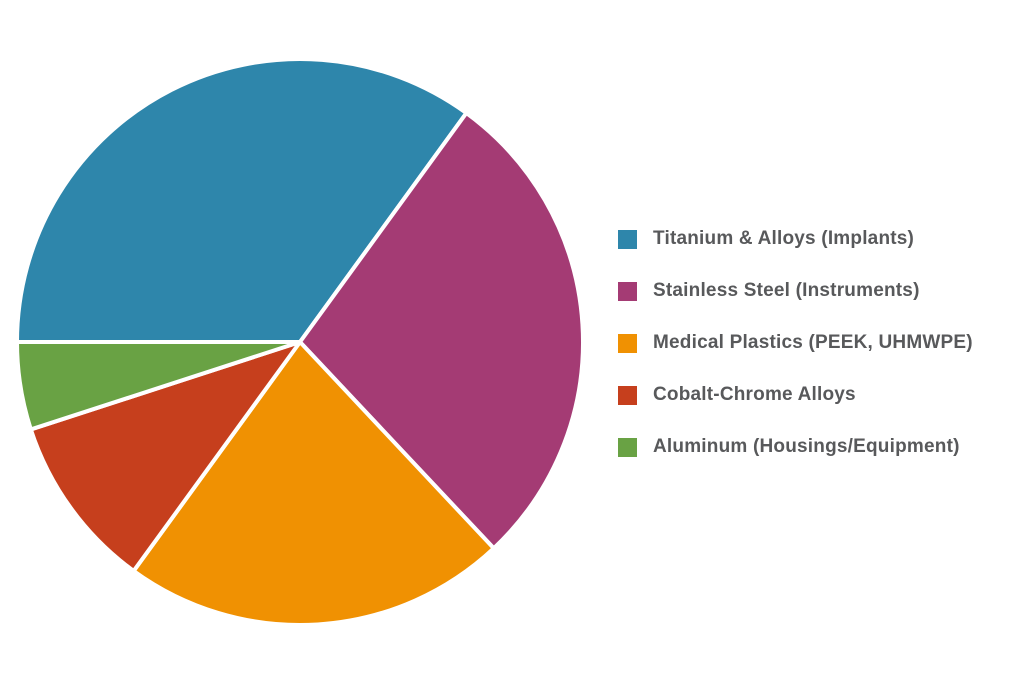 The width and height of the screenshot is (1024, 683). Describe the element at coordinates (627, 447) in the screenshot. I see `legend-swatch-aluminum` at that location.